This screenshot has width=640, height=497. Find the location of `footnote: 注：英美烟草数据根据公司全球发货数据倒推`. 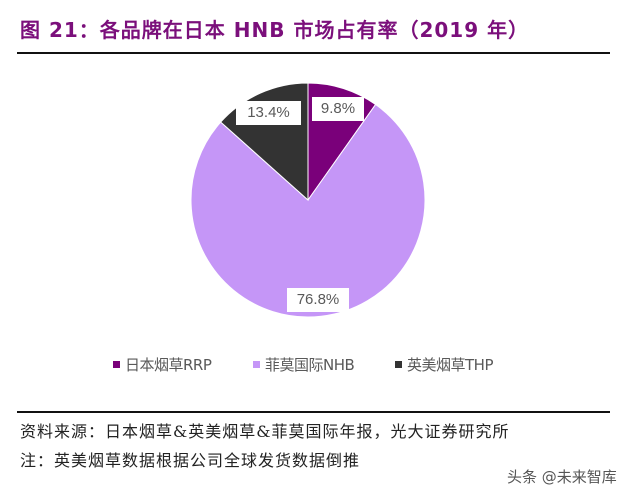

footnote: 注：英美烟草数据根据公司全球发货数据倒推 is located at coordinates (190, 460).